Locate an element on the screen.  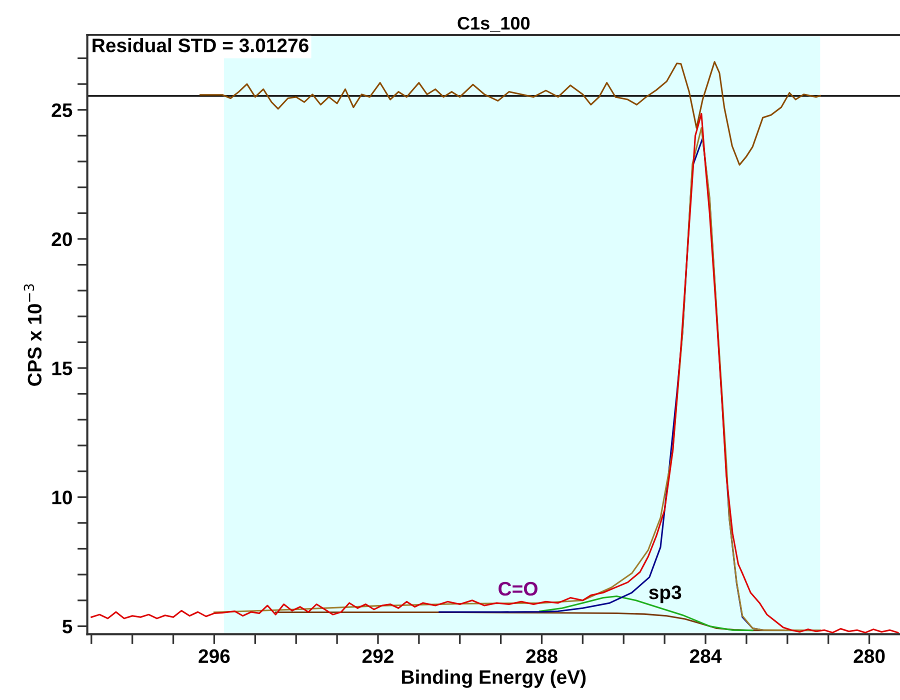
x-tick-label: 280 is located at coordinates (869, 656).